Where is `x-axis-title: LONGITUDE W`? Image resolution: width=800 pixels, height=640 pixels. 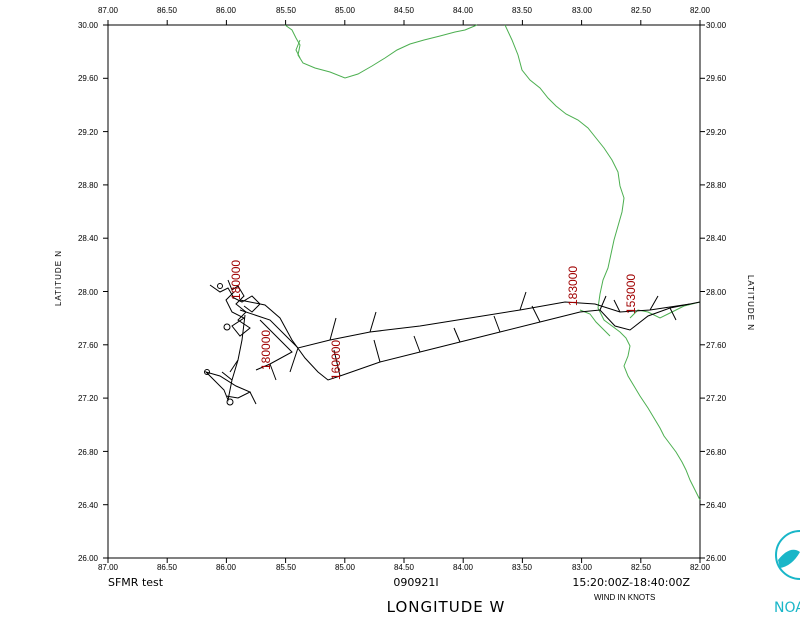 x-axis-title: LONGITUDE W is located at coordinates (446, 607).